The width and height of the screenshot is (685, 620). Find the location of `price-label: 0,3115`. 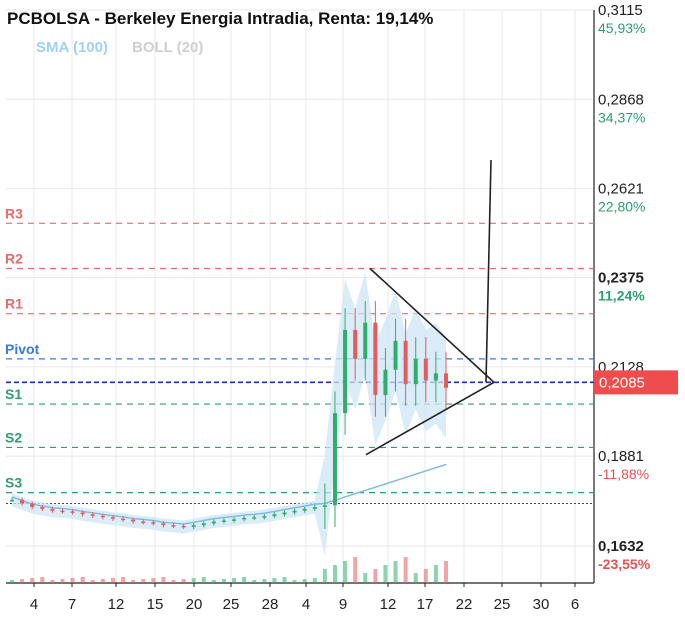

price-label: 0,3115 is located at coordinates (620, 10).